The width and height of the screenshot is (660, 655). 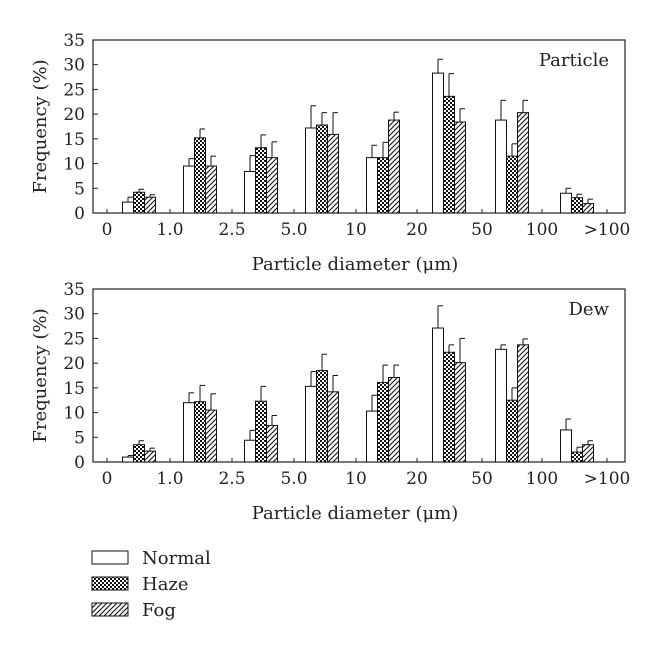 What do you see at coordinates (110, 583) in the screenshot?
I see `legend-swatch-haze` at bounding box center [110, 583].